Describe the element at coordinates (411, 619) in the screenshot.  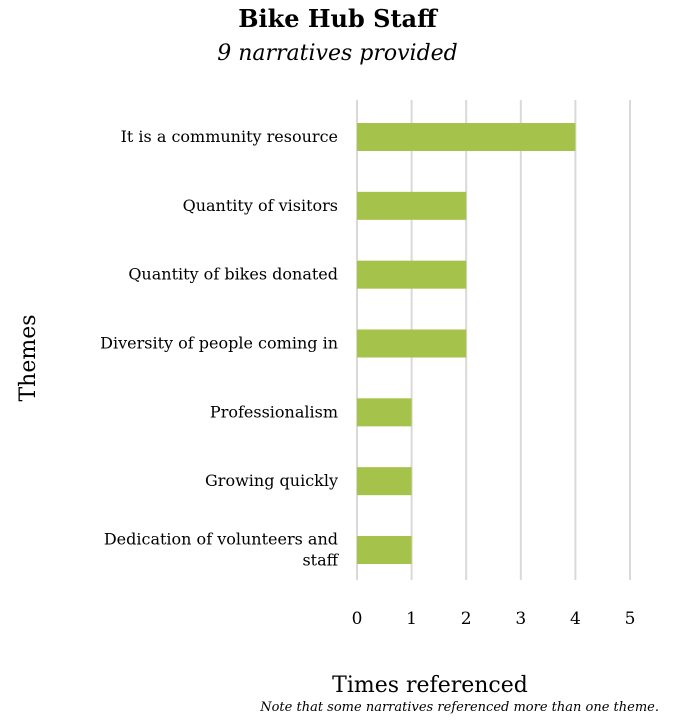
I see `x-tick-label: 1` at that location.